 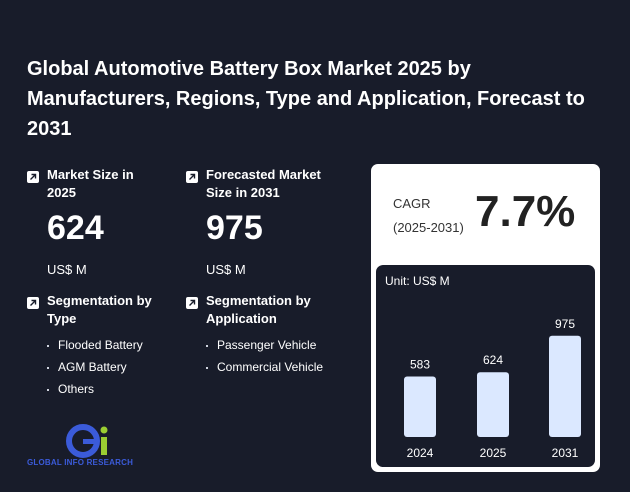 I want to click on segmentation-application-label: Segmentation by Application, so click(x=258, y=309).